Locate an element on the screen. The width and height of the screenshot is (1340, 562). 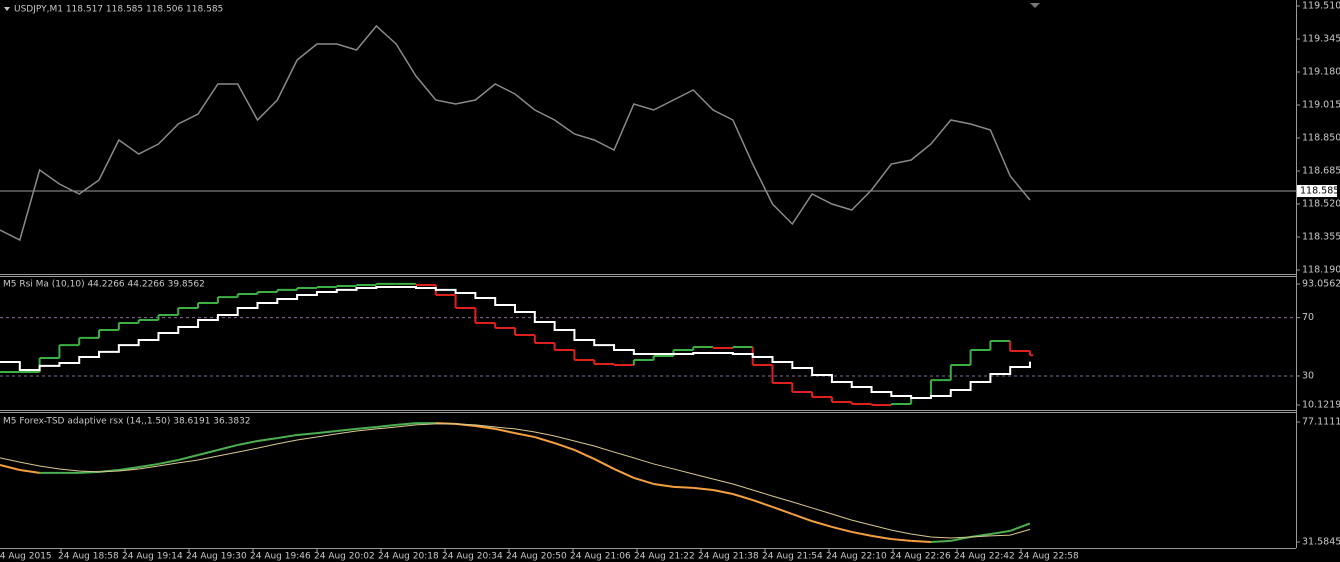
y-tick-label: 31.5845 is located at coordinates (1321, 542).